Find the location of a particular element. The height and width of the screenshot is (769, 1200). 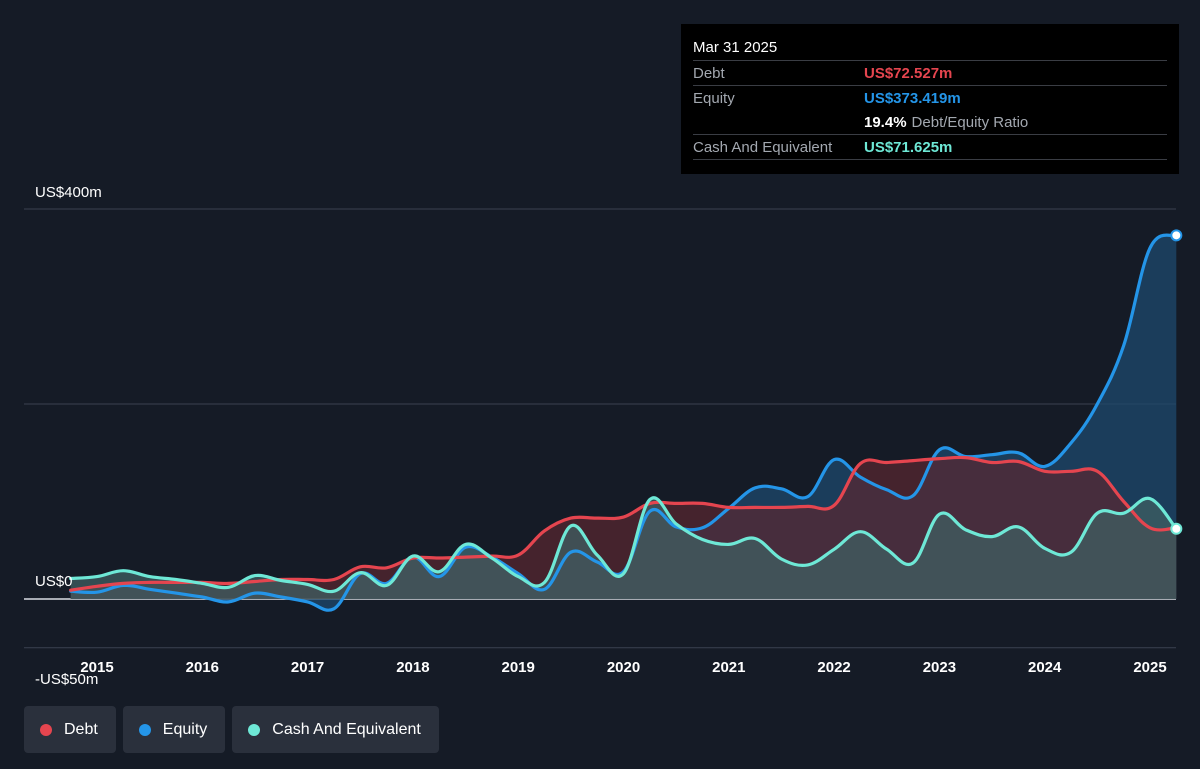

y-tick-label: -US$50m is located at coordinates (66, 679).